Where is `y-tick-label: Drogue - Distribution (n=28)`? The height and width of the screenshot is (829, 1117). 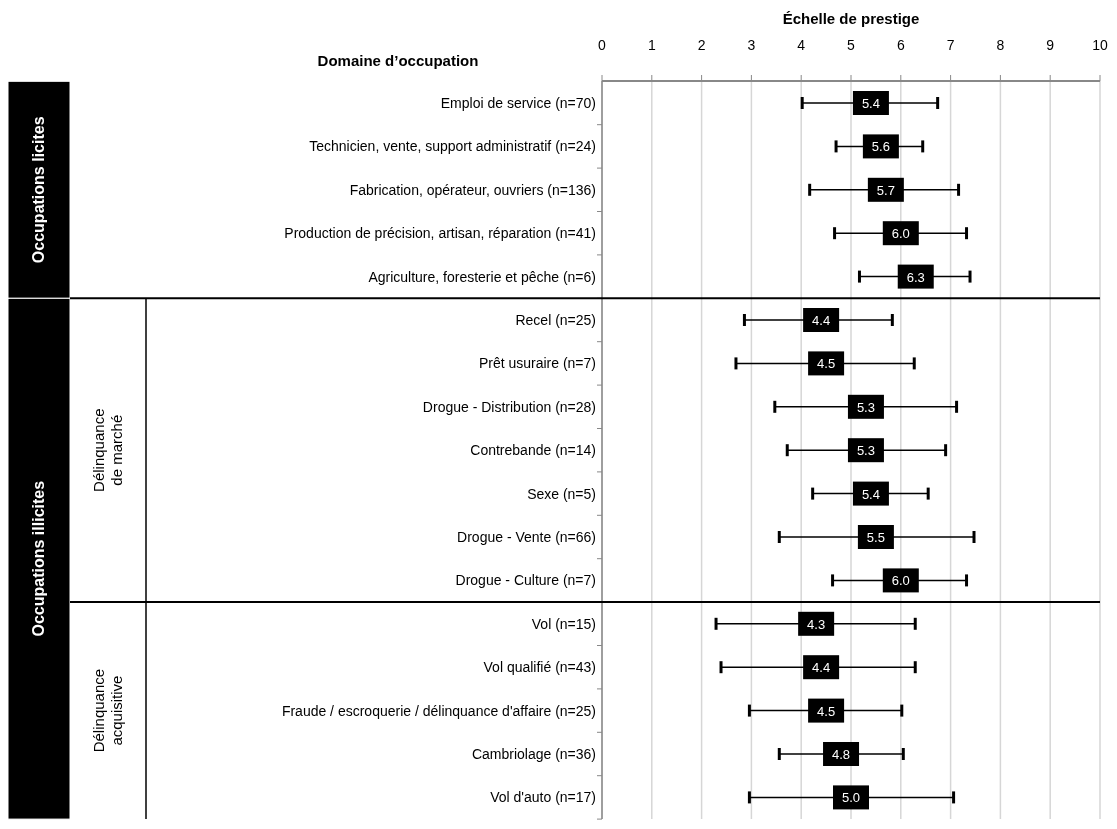 y-tick-label: Drogue - Distribution (n=28) is located at coordinates (509, 406).